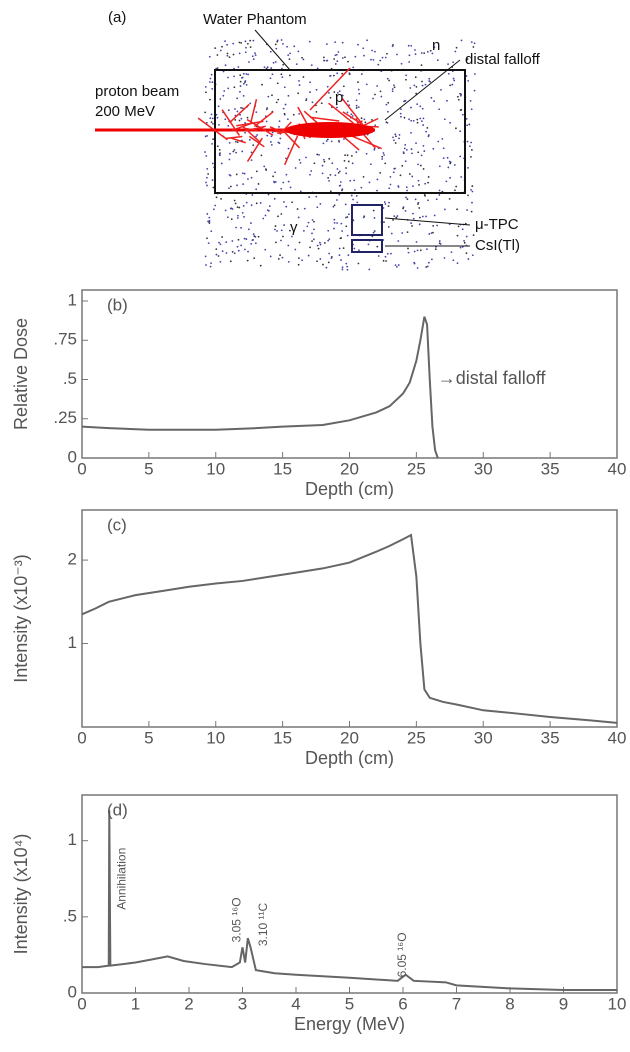  What do you see at coordinates (349, 468) in the screenshot?
I see `x-tick-label: 20` at bounding box center [349, 468].